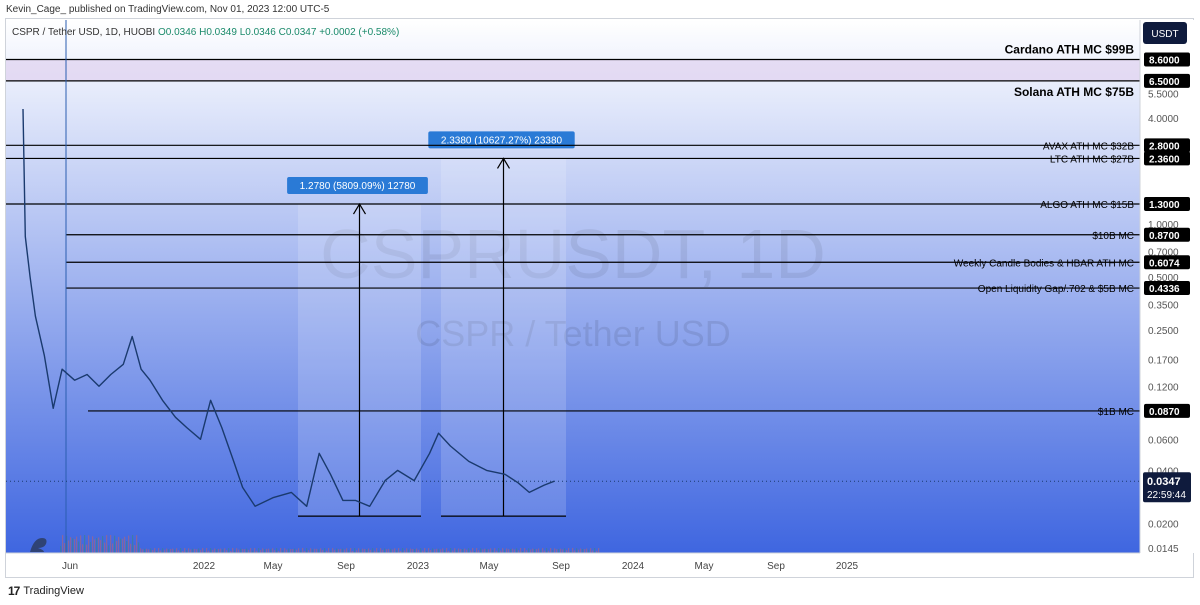 Image resolution: width=1200 pixels, height=605 pixels. I want to click on tradingview-mark-icon: 17, so click(14, 591).